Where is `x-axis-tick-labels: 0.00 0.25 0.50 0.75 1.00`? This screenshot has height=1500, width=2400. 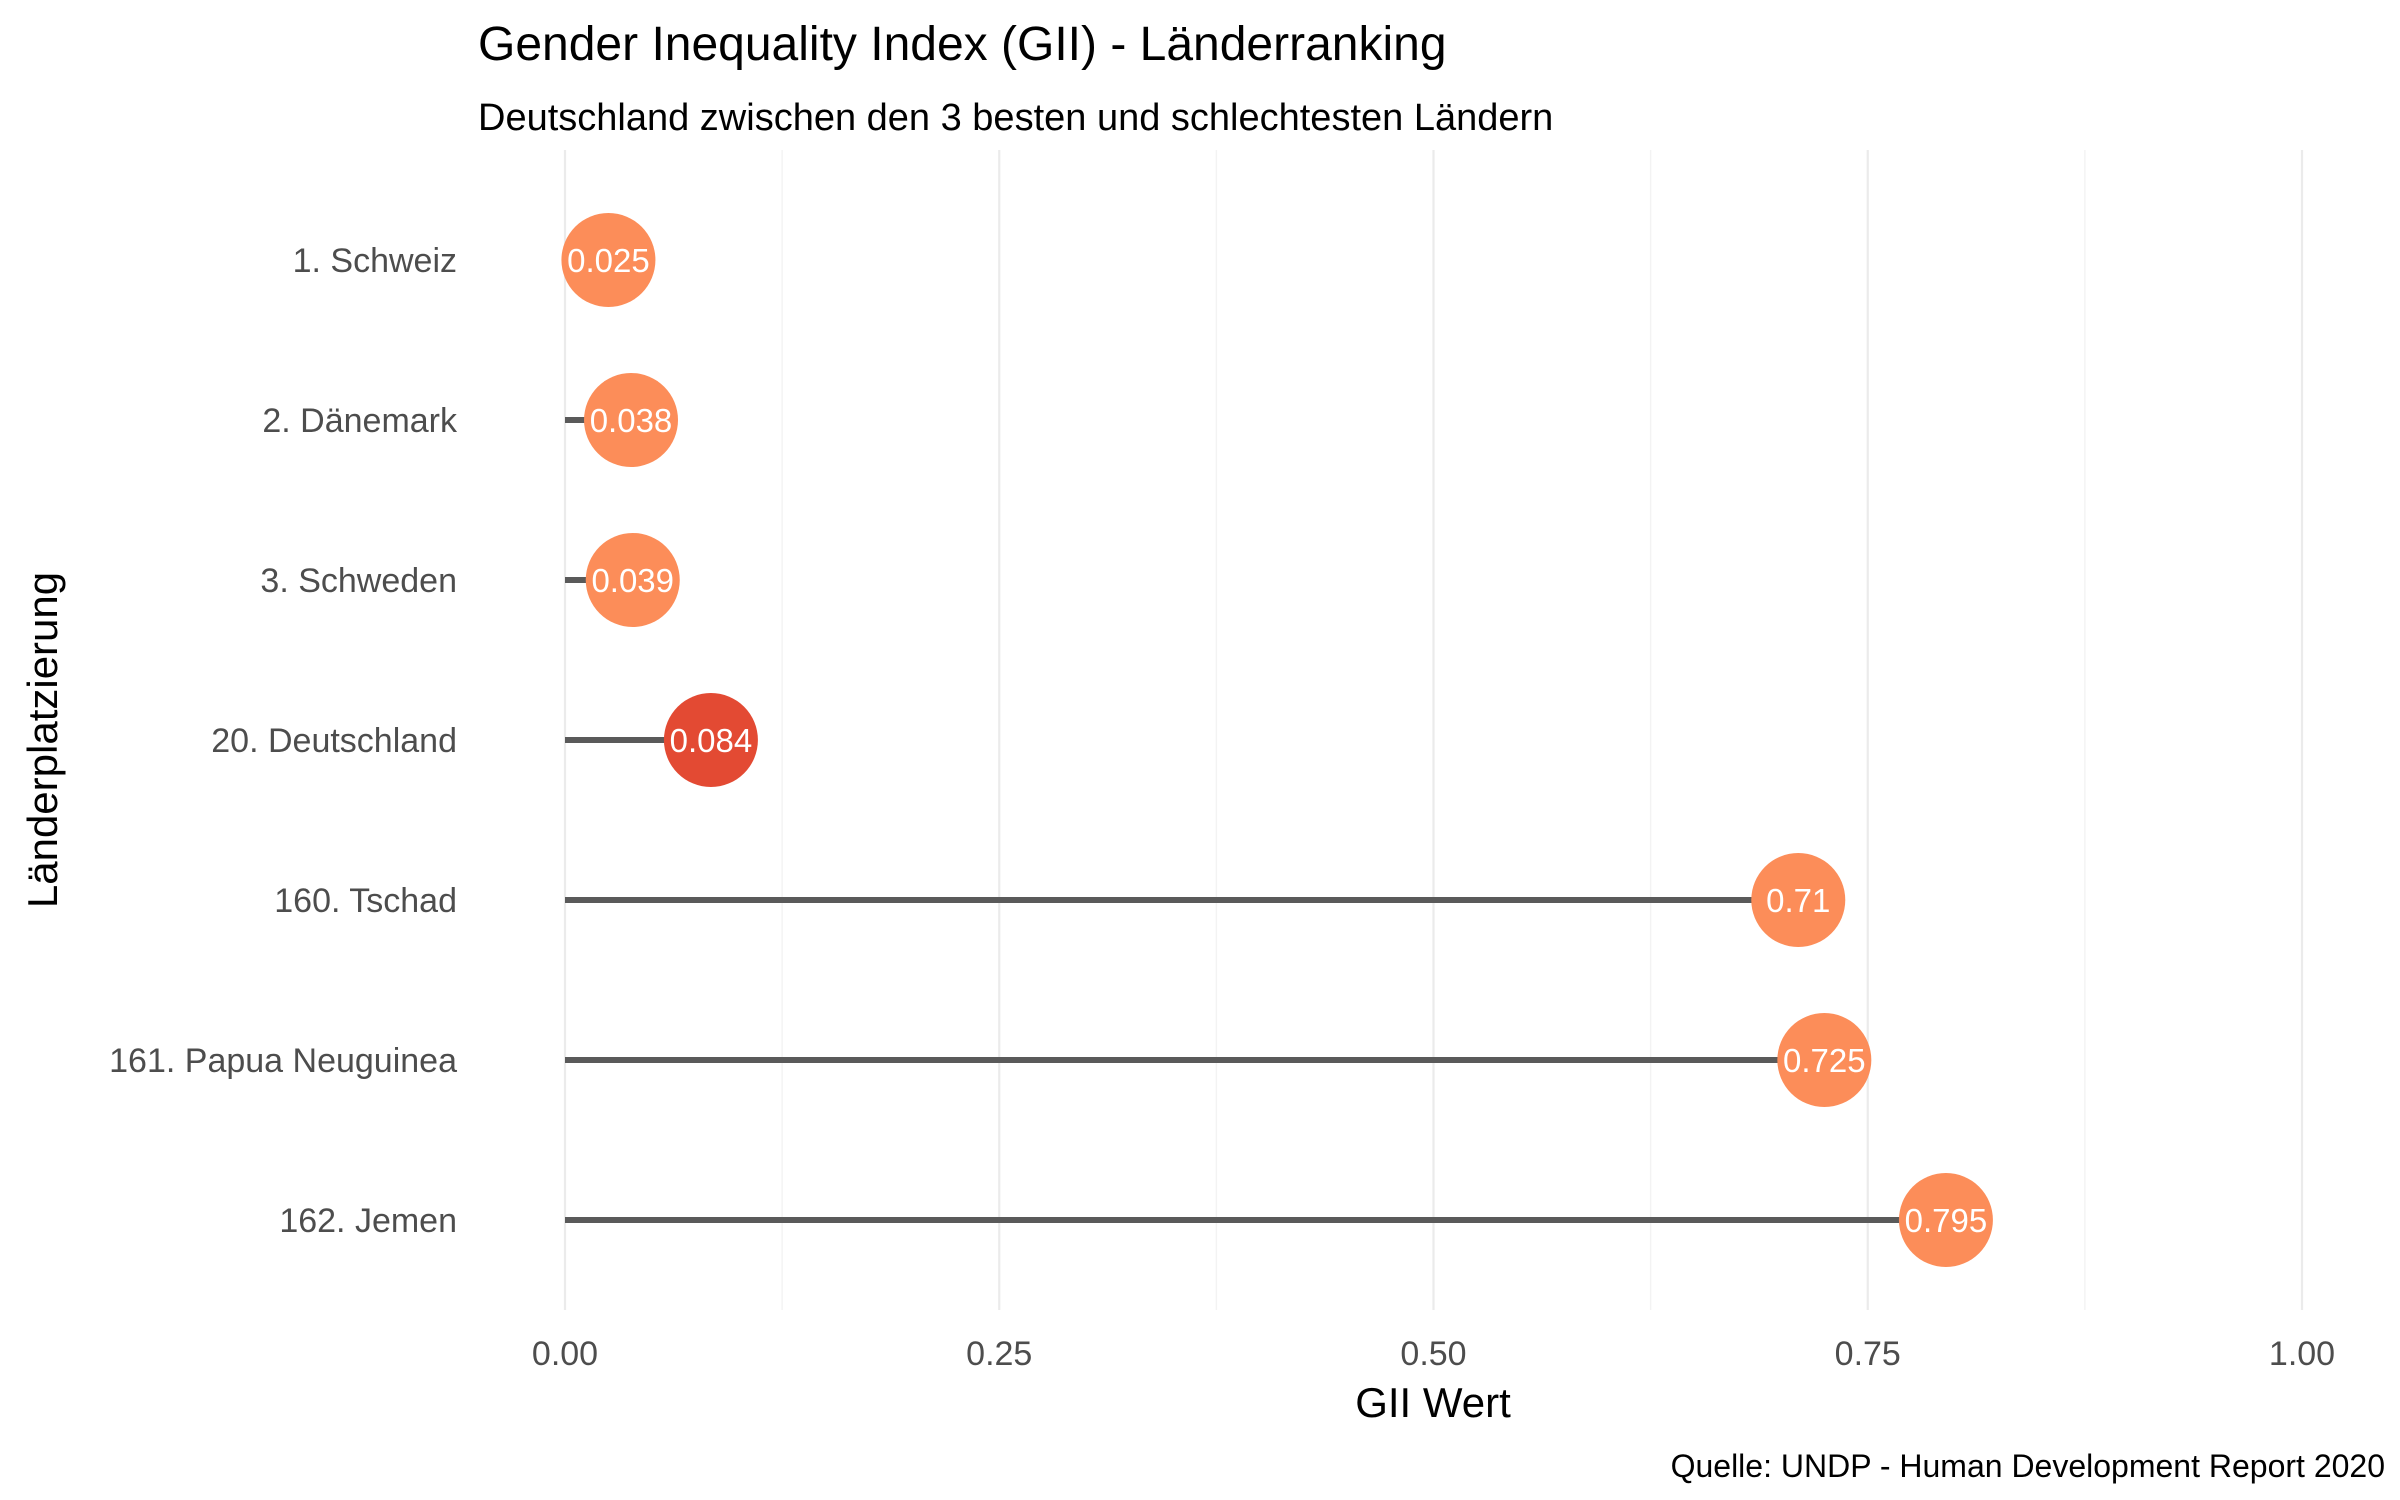
x-axis-tick-labels: 0.00 0.25 0.50 0.75 1.00 is located at coordinates (1433, 1354).